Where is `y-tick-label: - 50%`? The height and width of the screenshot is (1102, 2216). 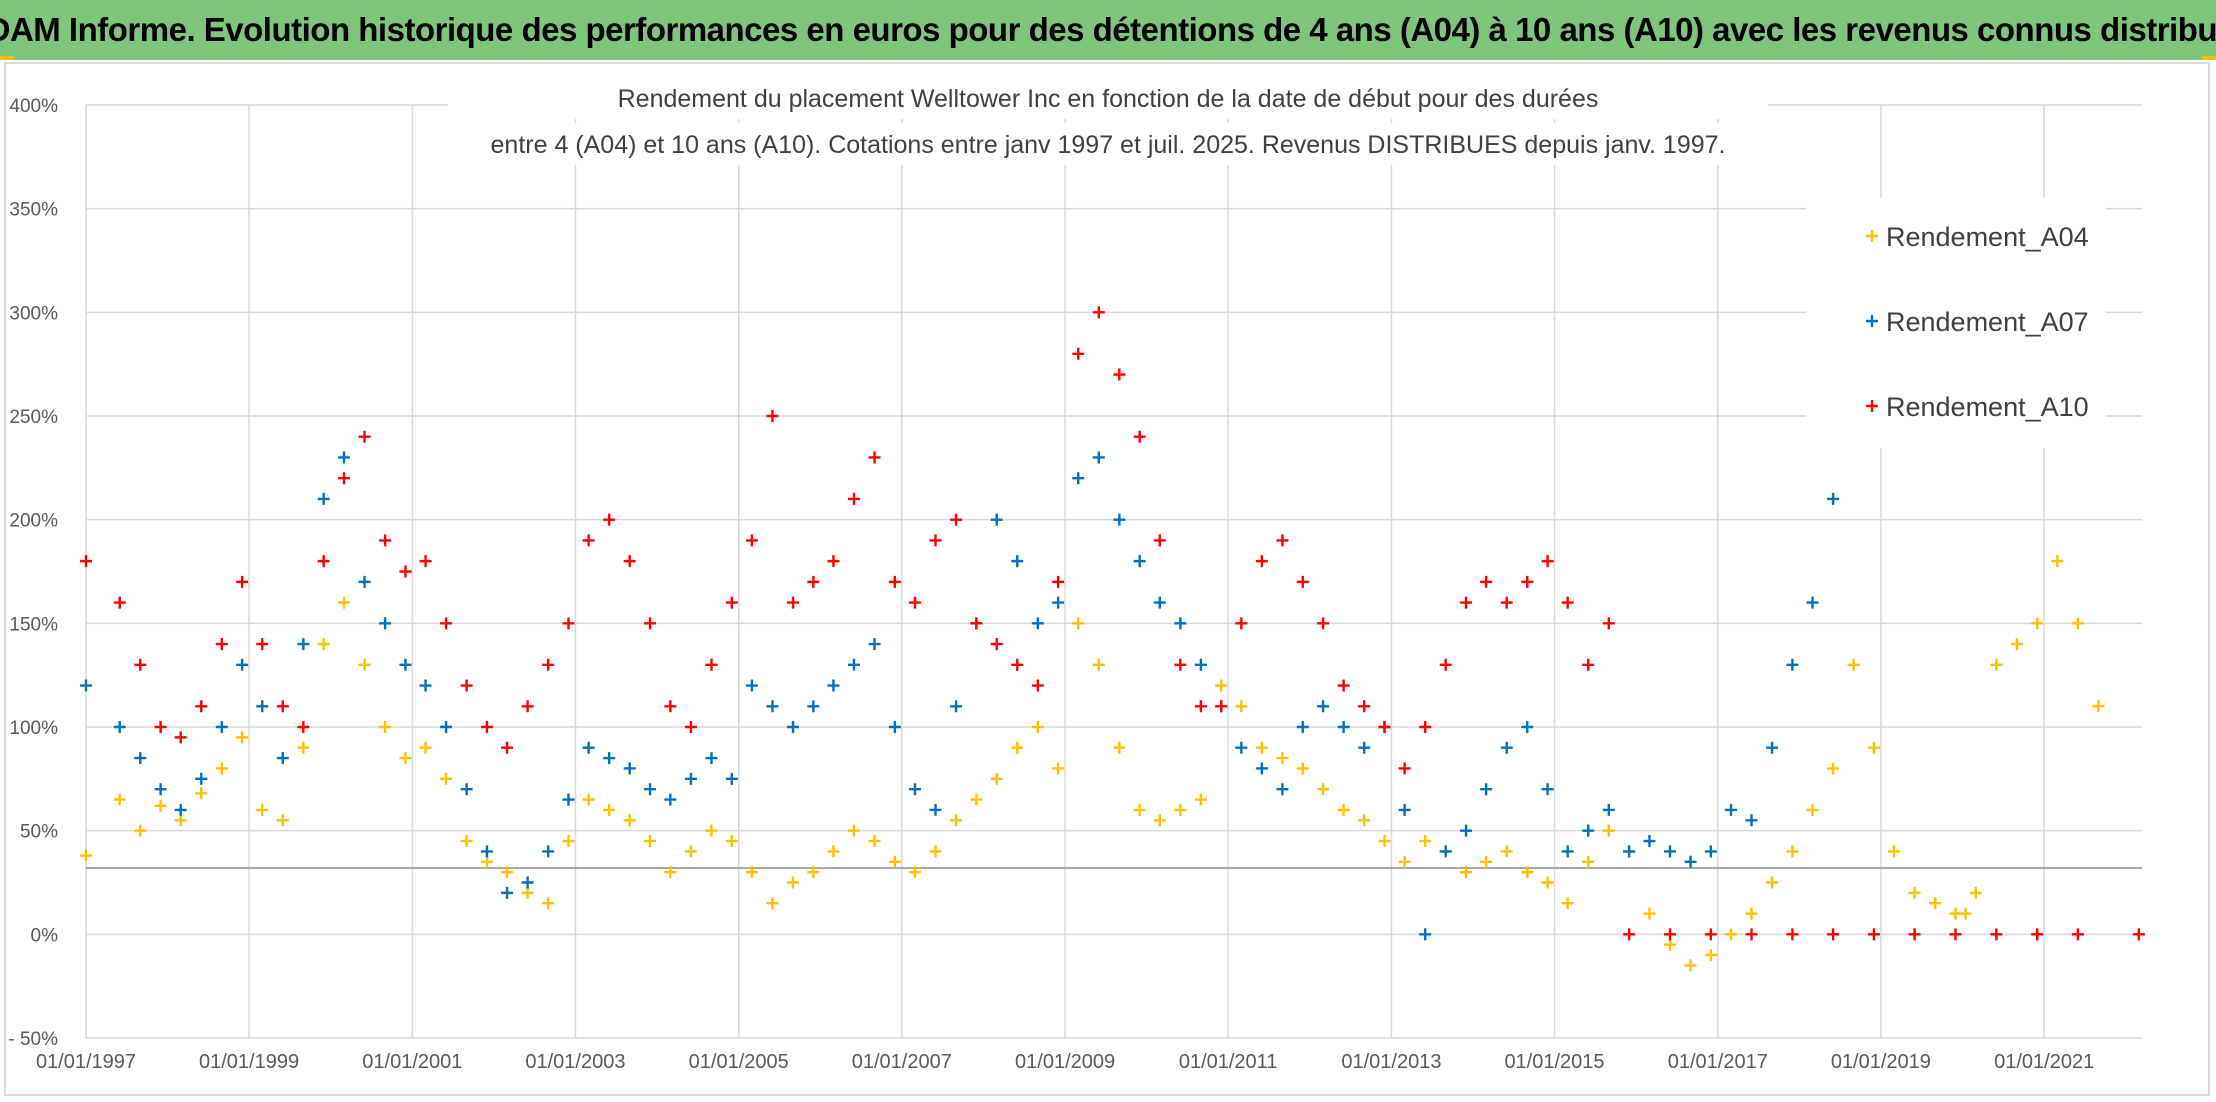 y-tick-label: - 50% is located at coordinates (33, 1039).